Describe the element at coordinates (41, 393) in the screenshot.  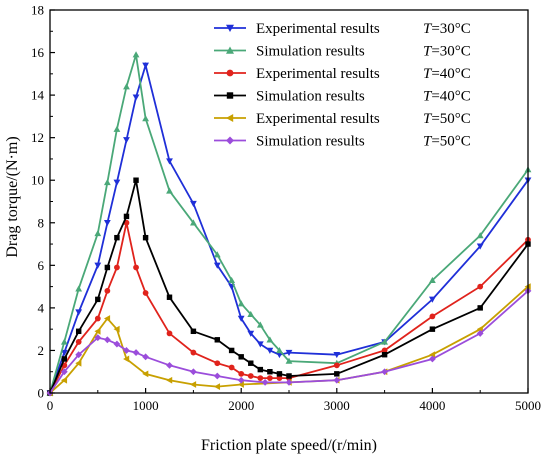
I see `y-tick-label: 0` at that location.